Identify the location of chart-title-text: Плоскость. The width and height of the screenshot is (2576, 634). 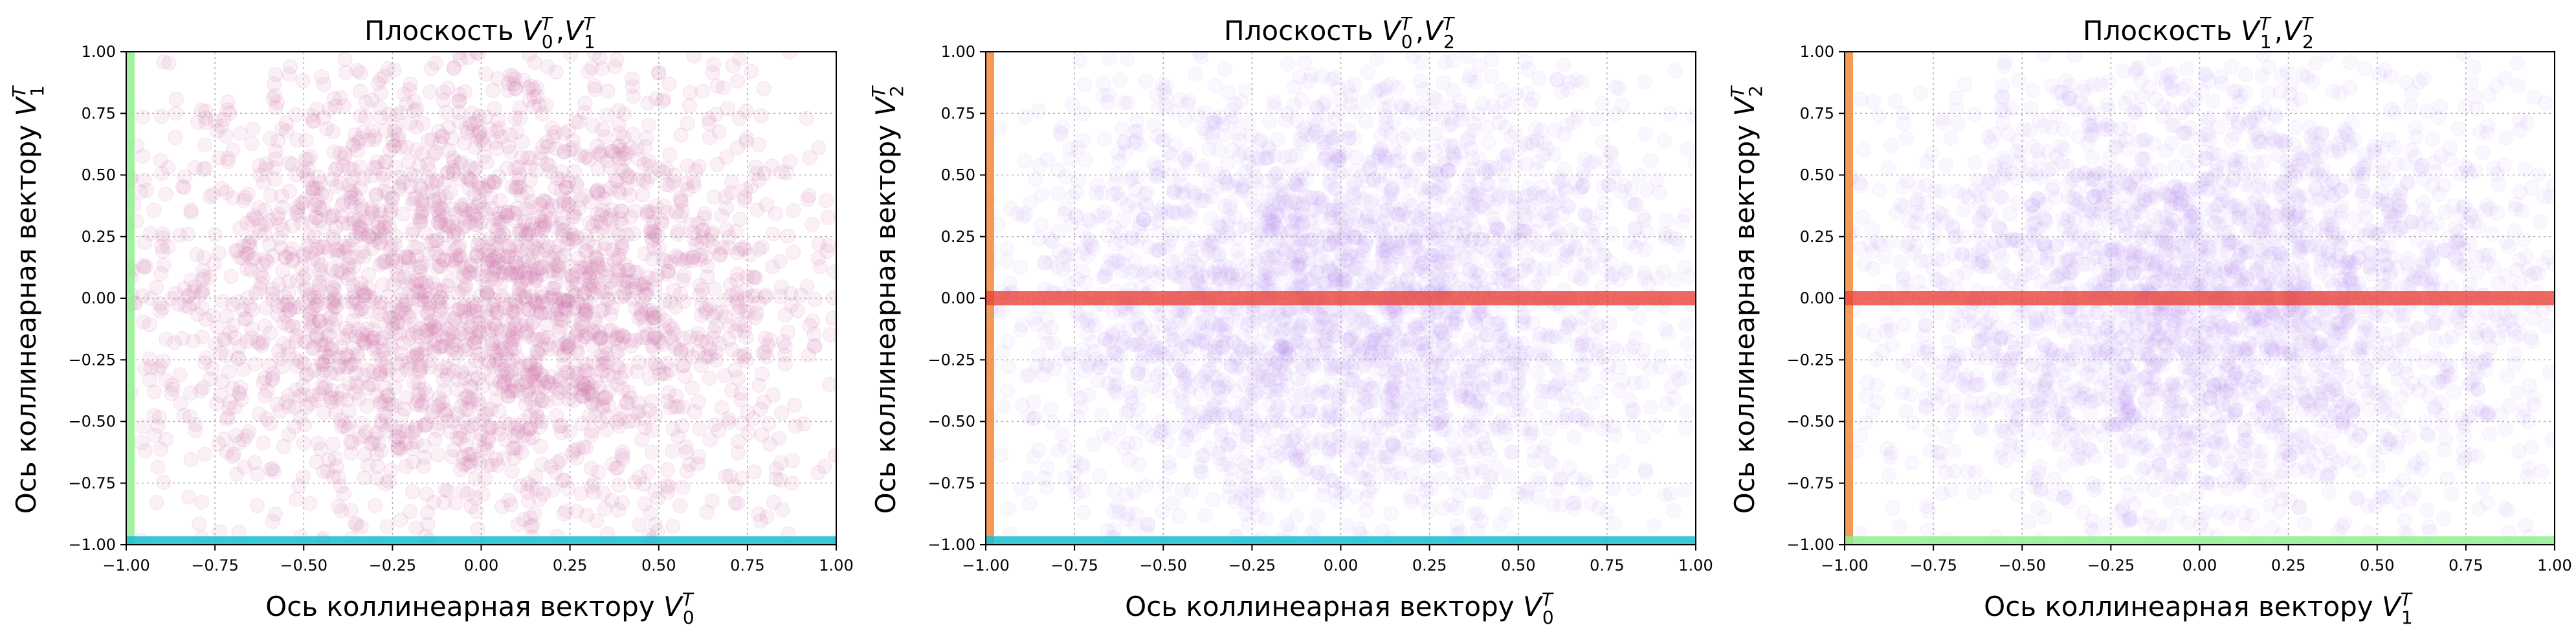
(443, 31).